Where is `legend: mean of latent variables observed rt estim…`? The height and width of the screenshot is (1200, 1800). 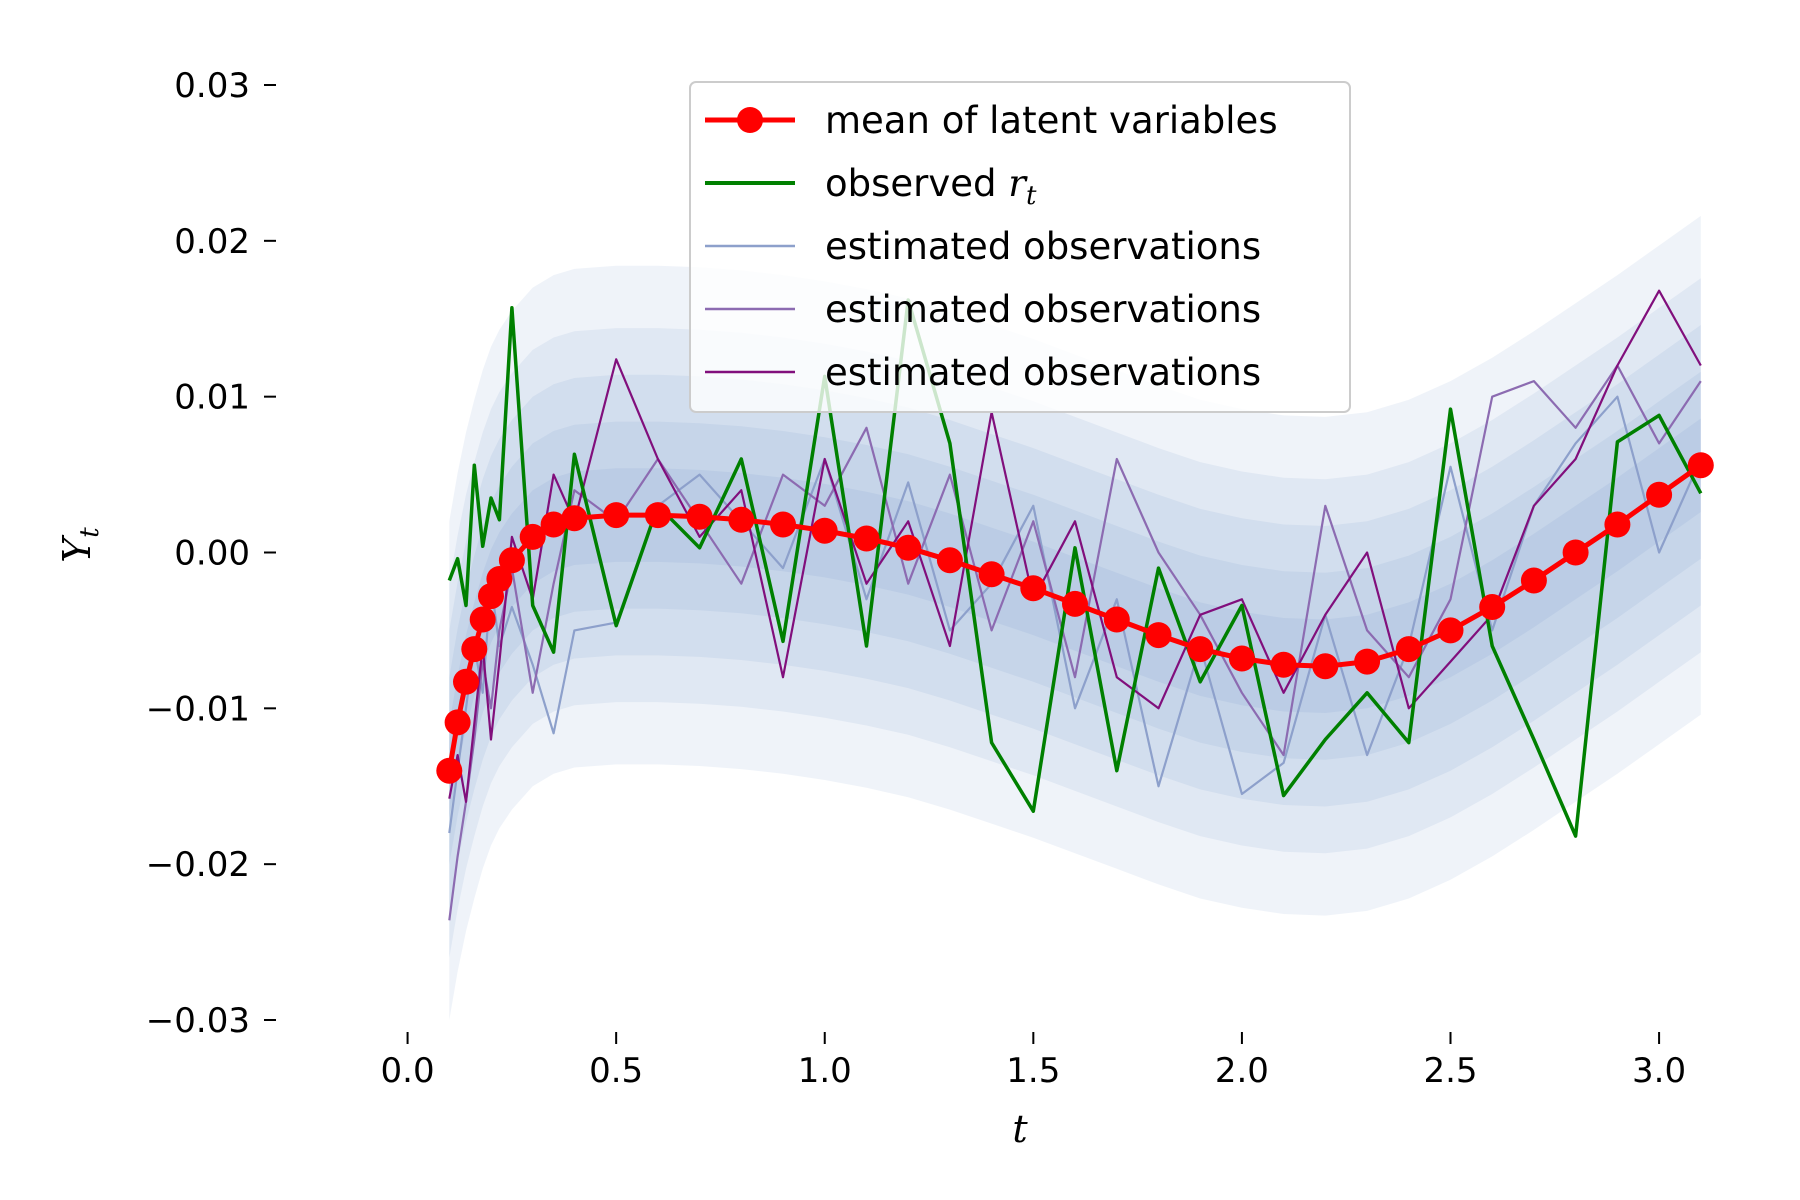
legend: mean of latent variables observed rt estim… is located at coordinates (1020, 247).